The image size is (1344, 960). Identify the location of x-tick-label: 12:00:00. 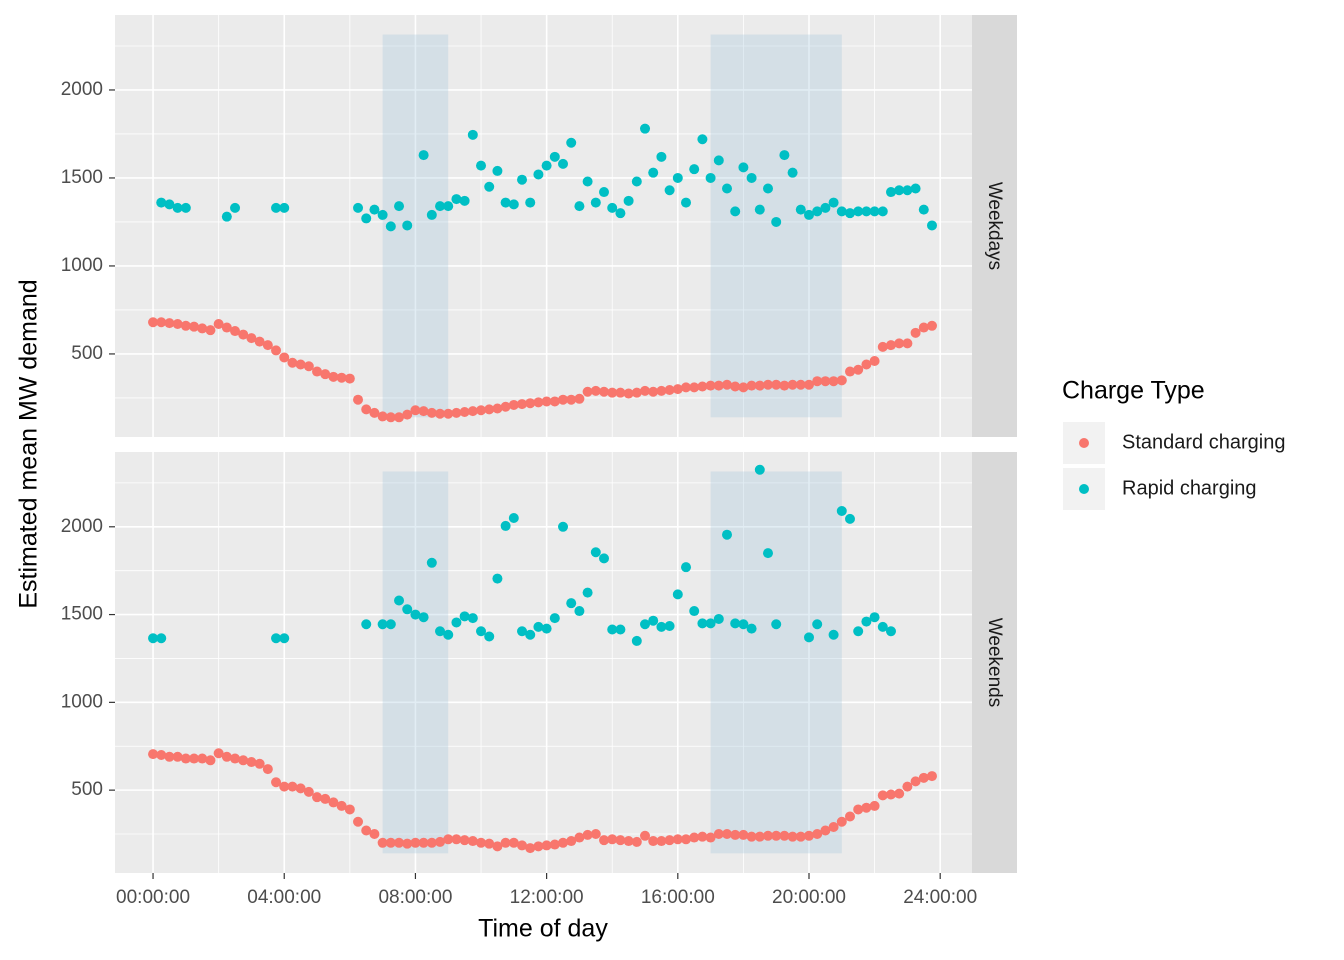
(547, 897).